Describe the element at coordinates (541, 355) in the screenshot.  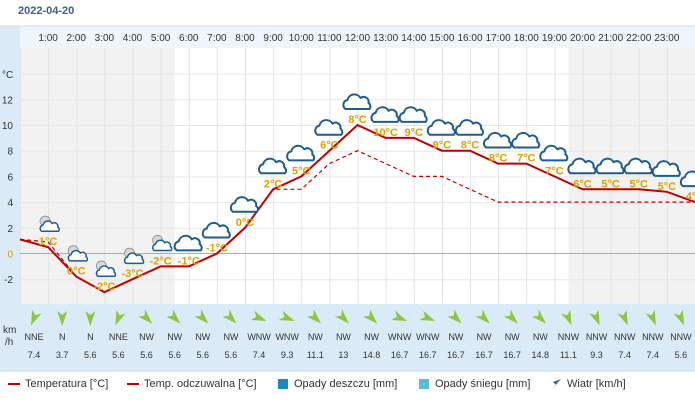
I see `wind-speed: 14.8` at that location.